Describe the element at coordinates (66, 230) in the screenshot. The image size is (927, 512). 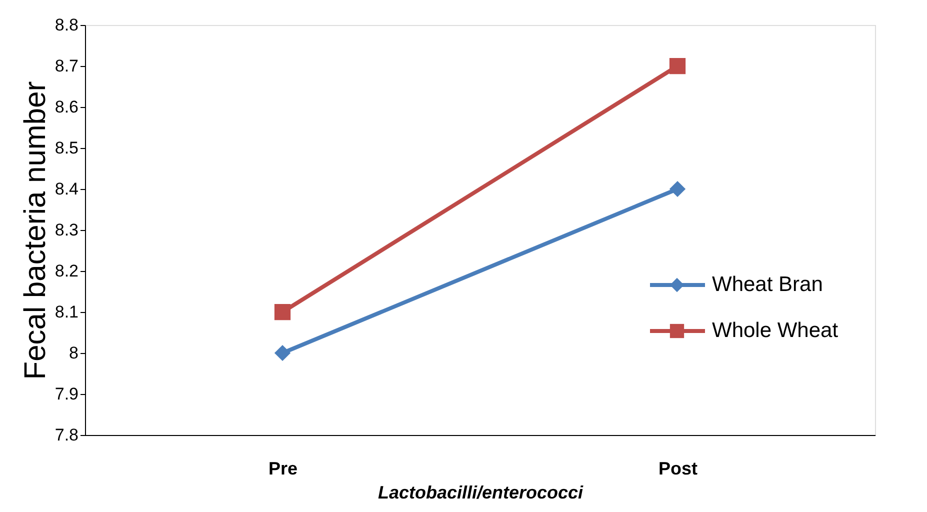
I see `y-tick-label: 8.3` at that location.